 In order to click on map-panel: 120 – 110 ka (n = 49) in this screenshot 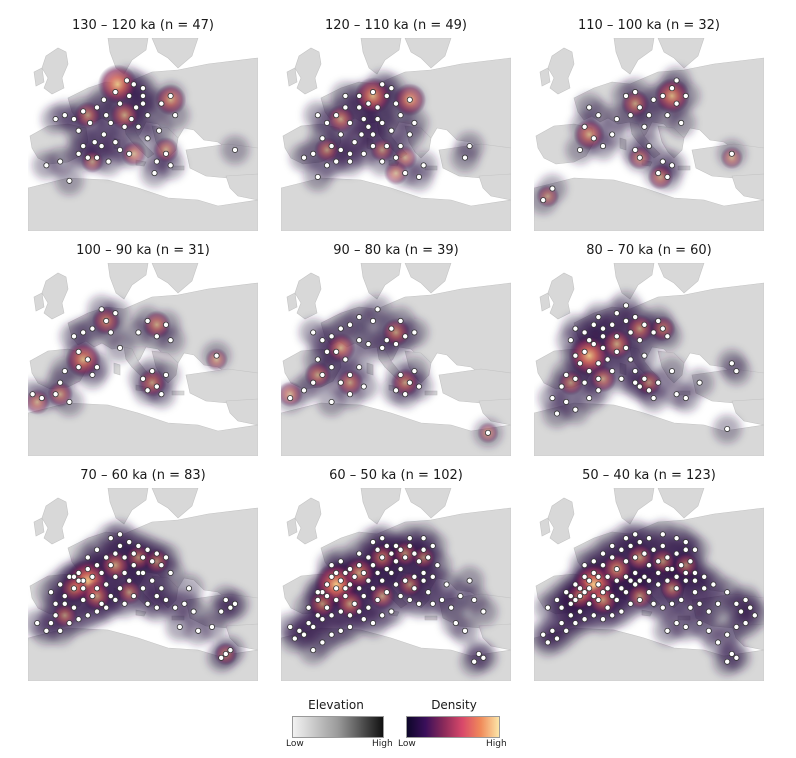, I will do `click(396, 123)`.